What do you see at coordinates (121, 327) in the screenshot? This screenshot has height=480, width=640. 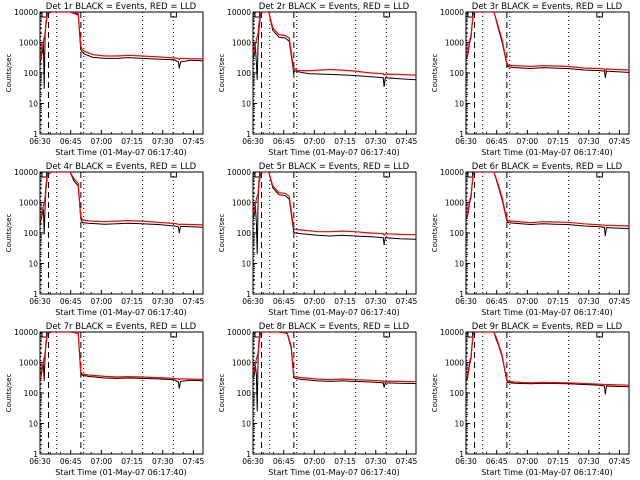 I see `panel-title: Det 7r BLACK = Events, RED = LLD` at bounding box center [121, 327].